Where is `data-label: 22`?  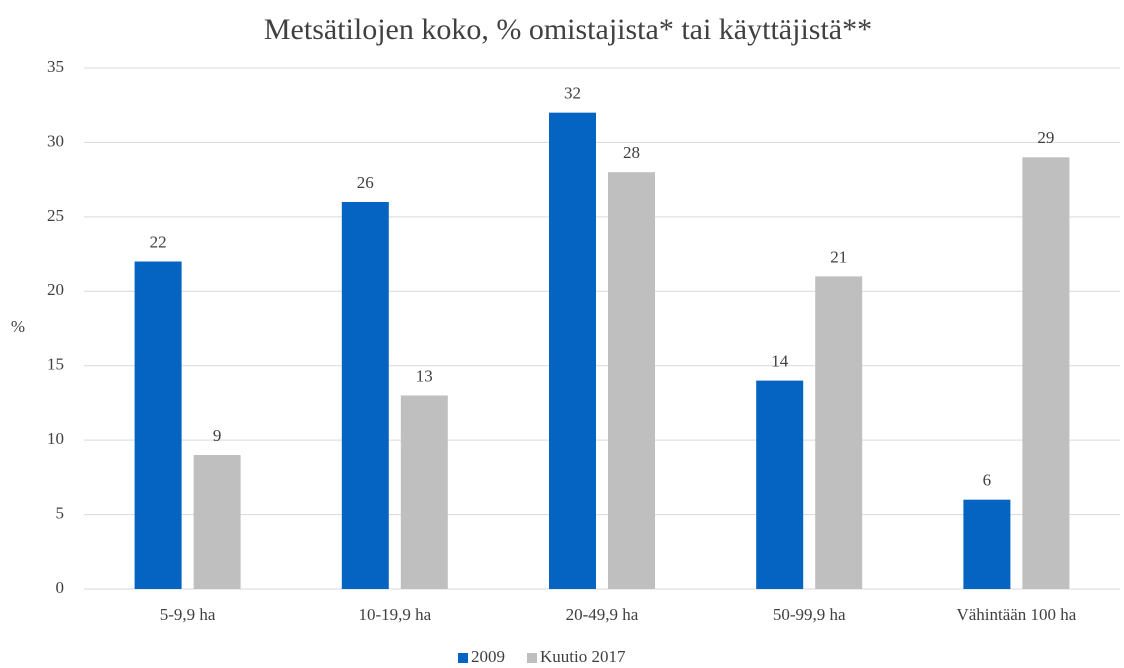
data-label: 22 is located at coordinates (158, 241).